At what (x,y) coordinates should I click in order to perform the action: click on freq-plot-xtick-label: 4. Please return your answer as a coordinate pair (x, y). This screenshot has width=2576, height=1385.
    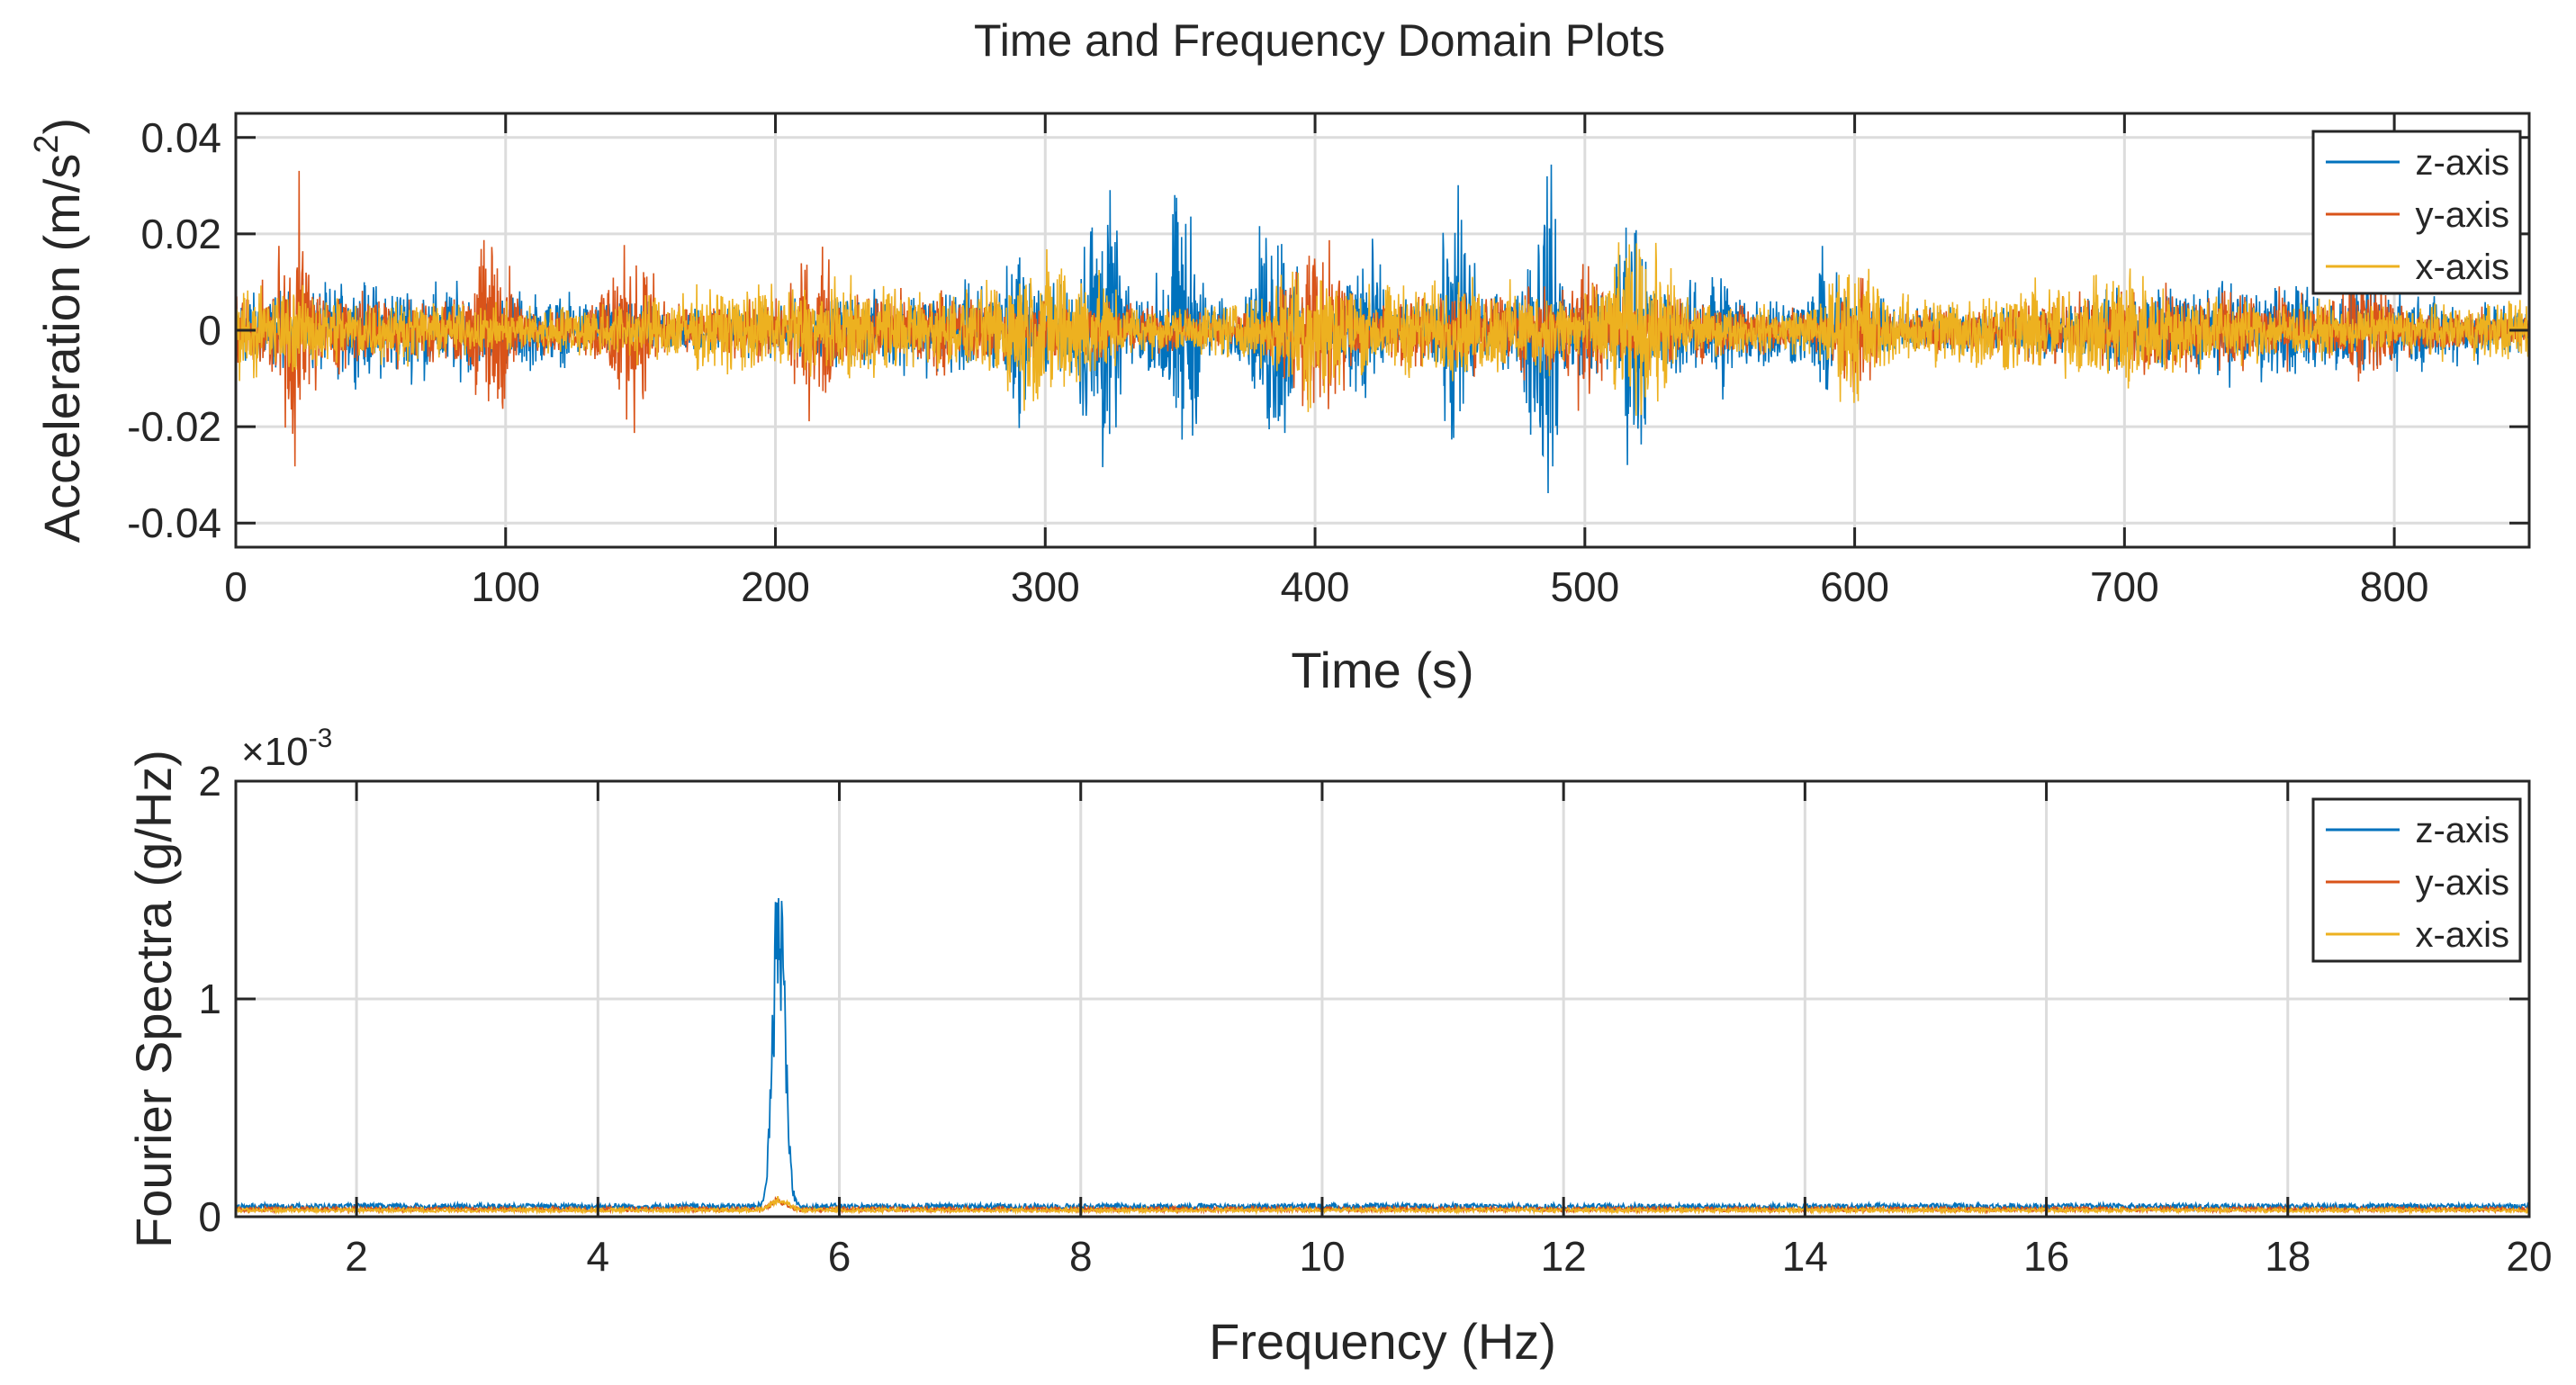
    Looking at the image, I should click on (598, 1256).